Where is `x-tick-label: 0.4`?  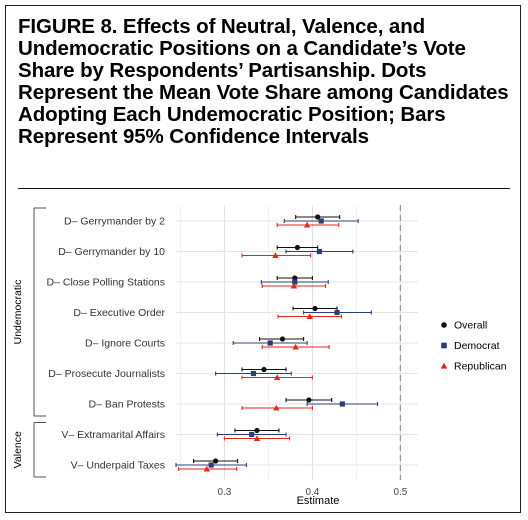
x-tick-label: 0.4 is located at coordinates (312, 492).